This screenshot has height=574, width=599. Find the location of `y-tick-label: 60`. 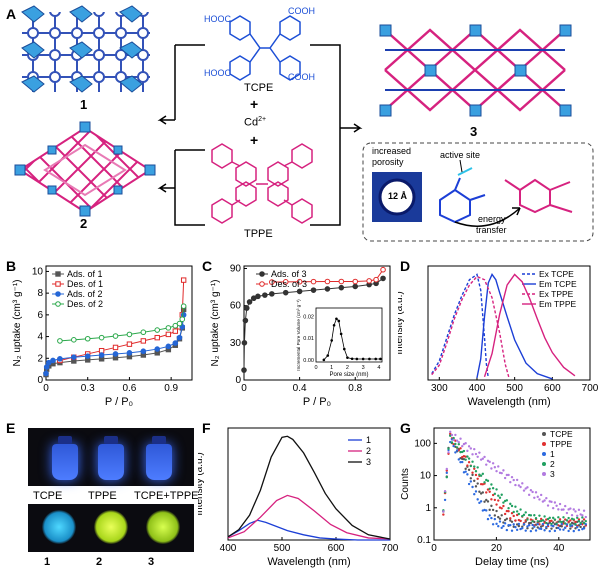

y-tick-label: 60 is located at coordinates (236, 306).